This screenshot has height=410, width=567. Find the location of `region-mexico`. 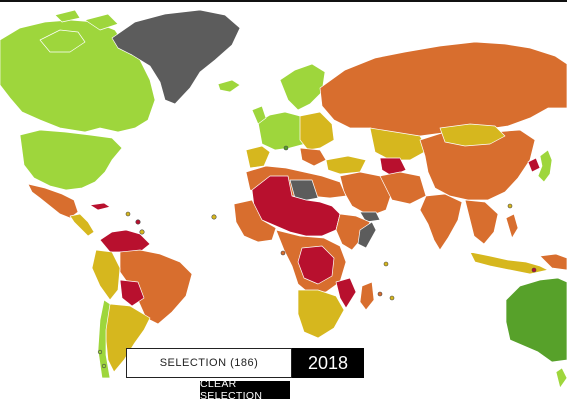

region-mexico is located at coordinates (53, 201).